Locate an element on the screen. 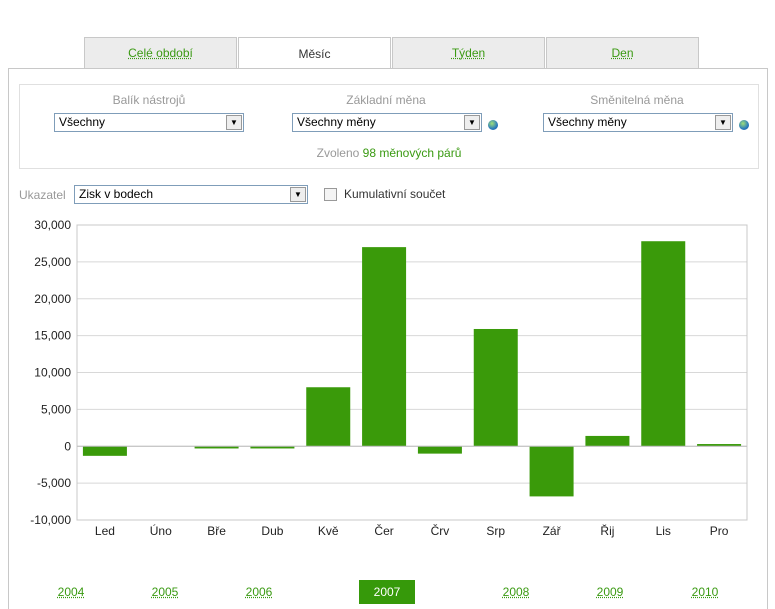 The height and width of the screenshot is (609, 775). x-tick-label: Kvě is located at coordinates (328, 531).